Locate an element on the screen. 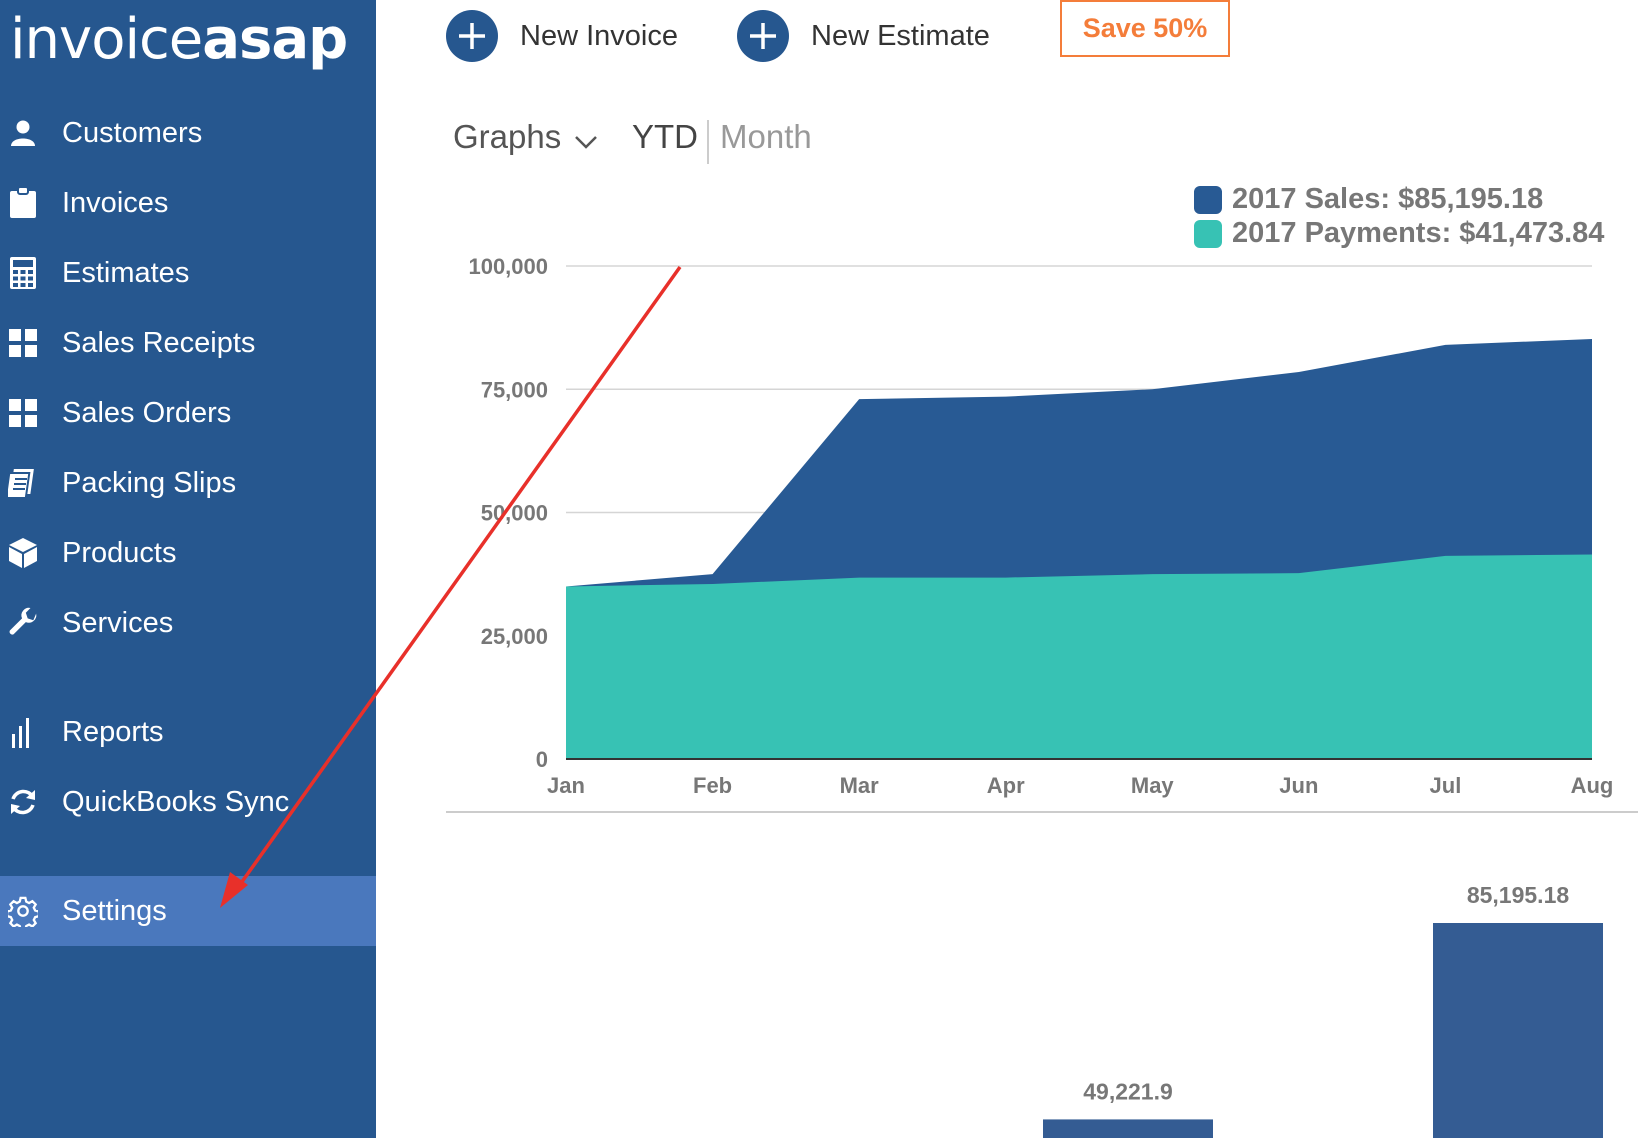 Image resolution: width=1638 pixels, height=1138 pixels. y-tick-label: 0 is located at coordinates (542, 759).